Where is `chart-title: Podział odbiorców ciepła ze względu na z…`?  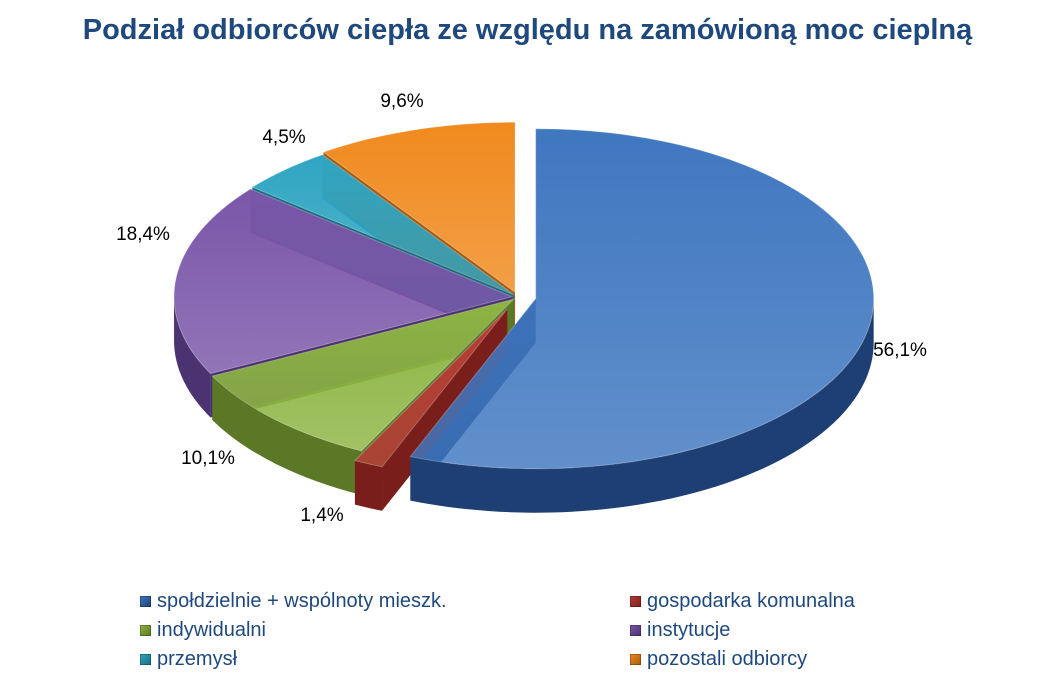 chart-title: Podział odbiorców ciepła ze względu na z… is located at coordinates (527, 30).